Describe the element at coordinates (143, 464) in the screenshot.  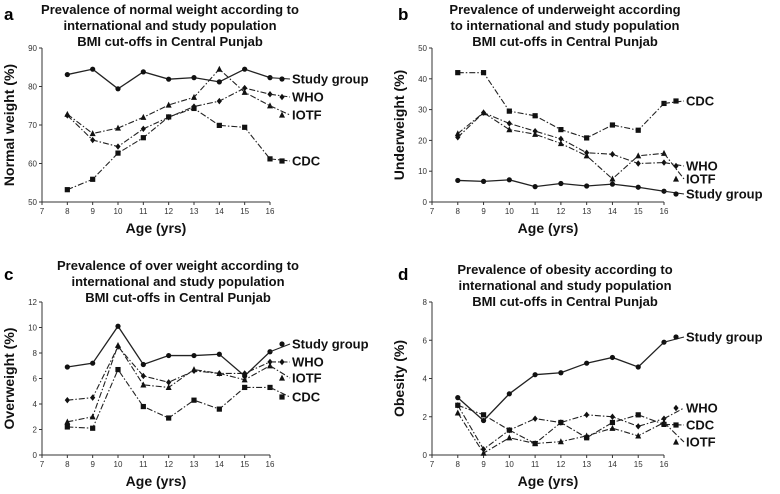
I see `x-tick-label: 11` at that location.